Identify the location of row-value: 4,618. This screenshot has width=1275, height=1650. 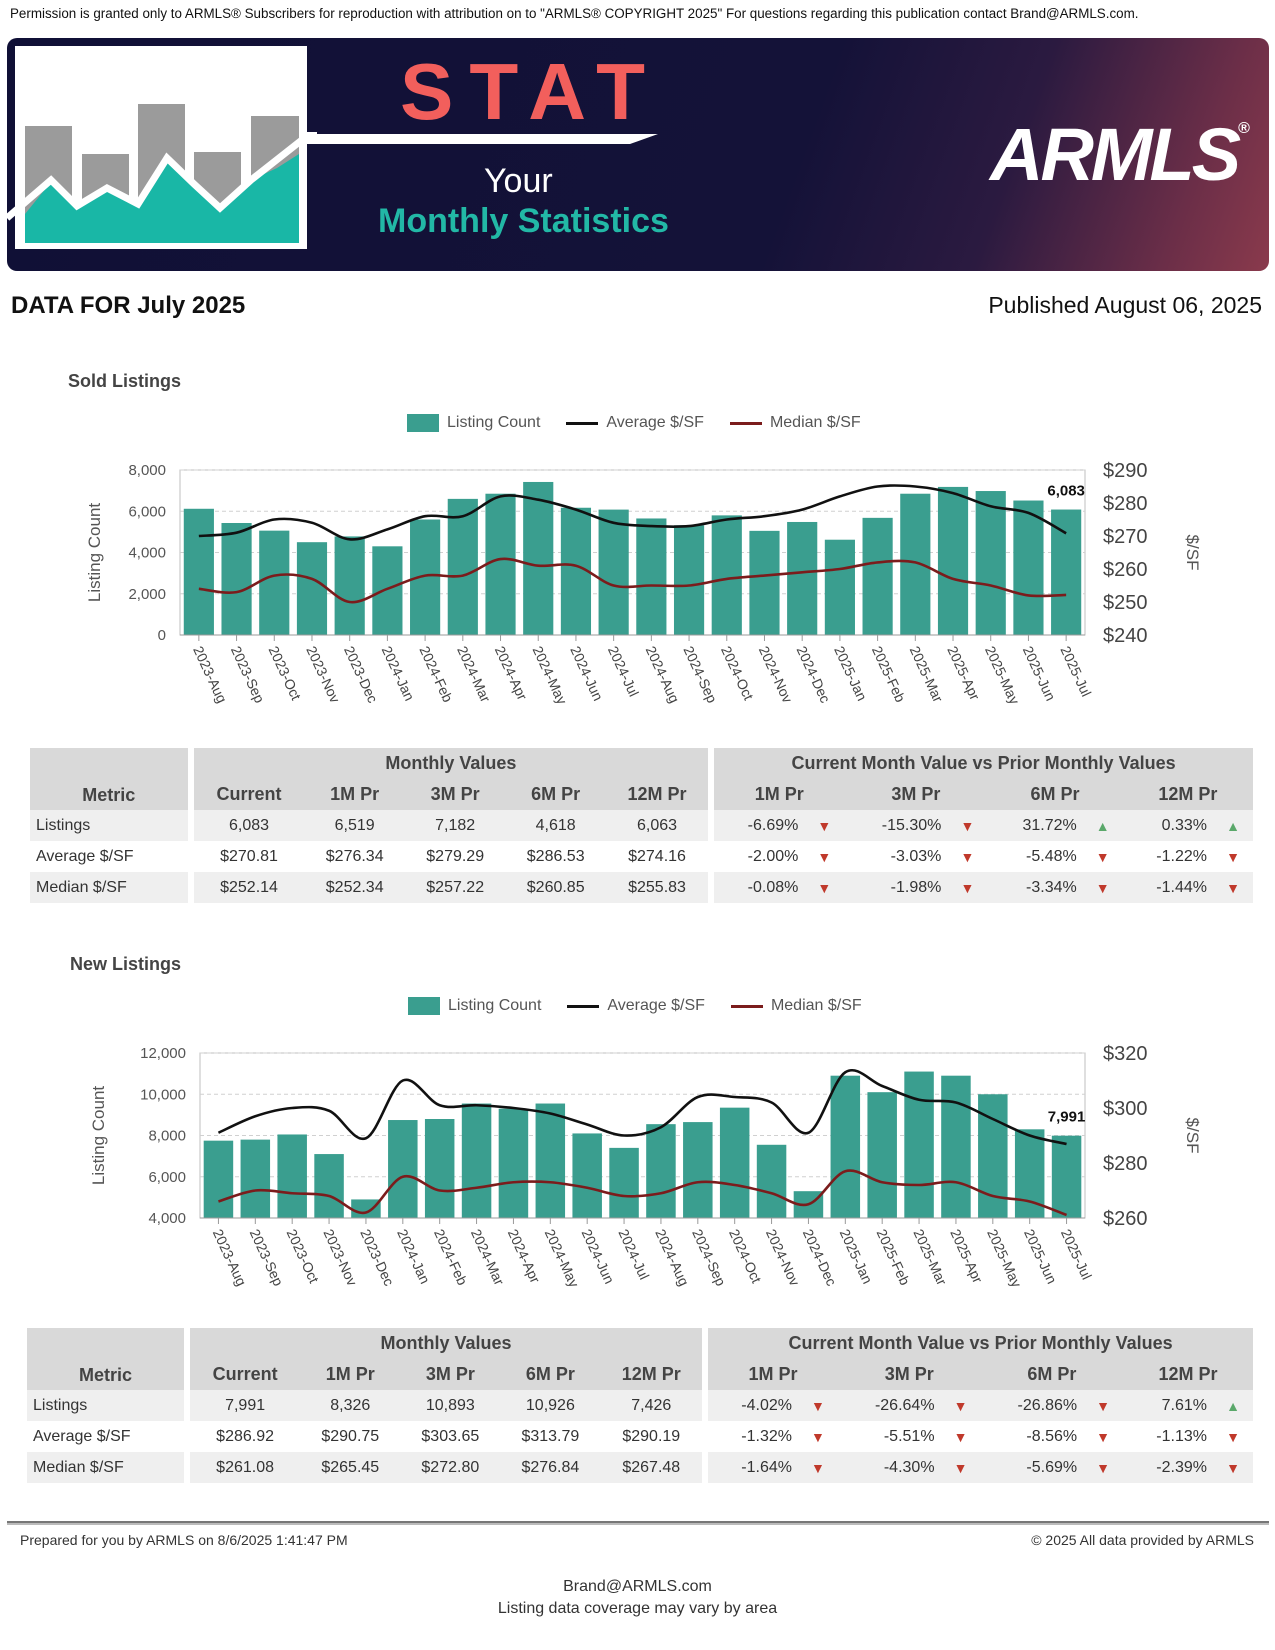
(555, 825).